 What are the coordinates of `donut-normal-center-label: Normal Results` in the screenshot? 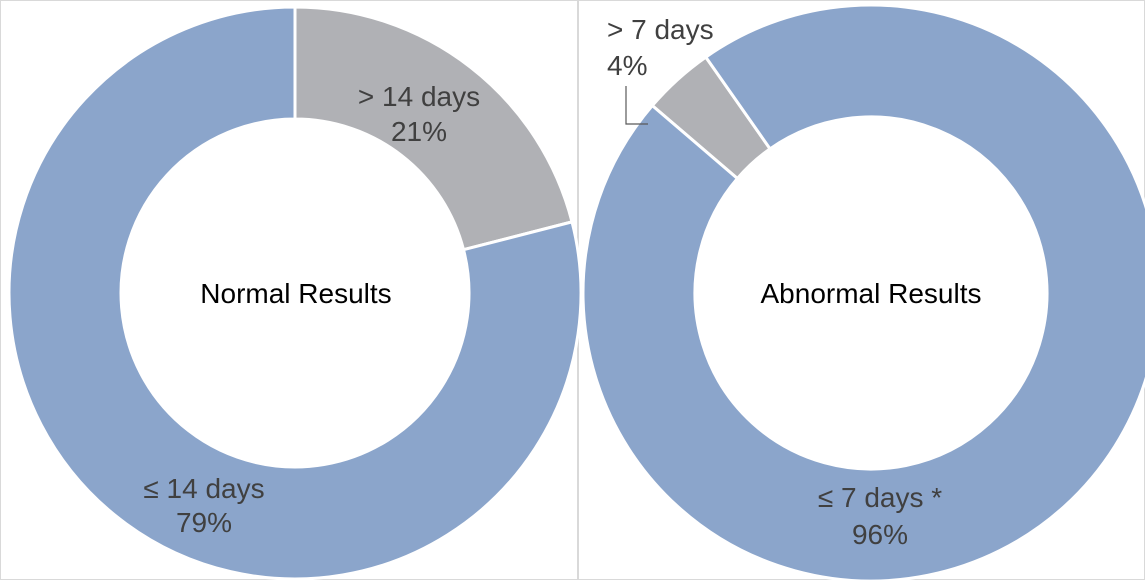 It's located at (295, 293).